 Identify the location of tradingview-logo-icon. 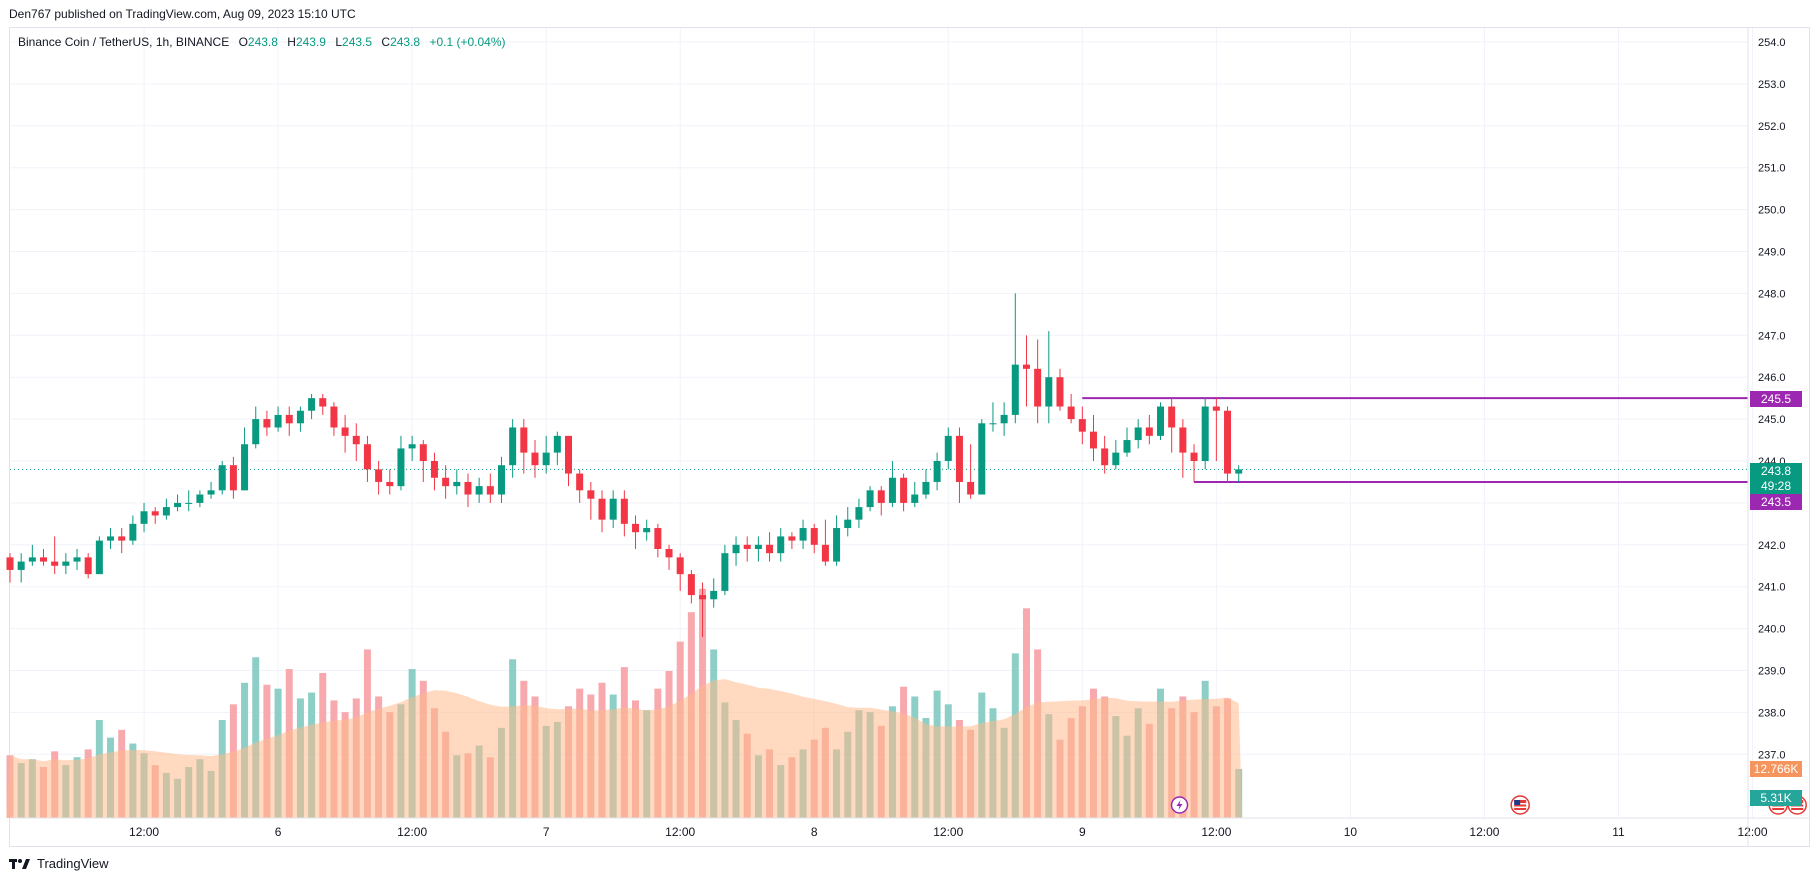
(19, 863).